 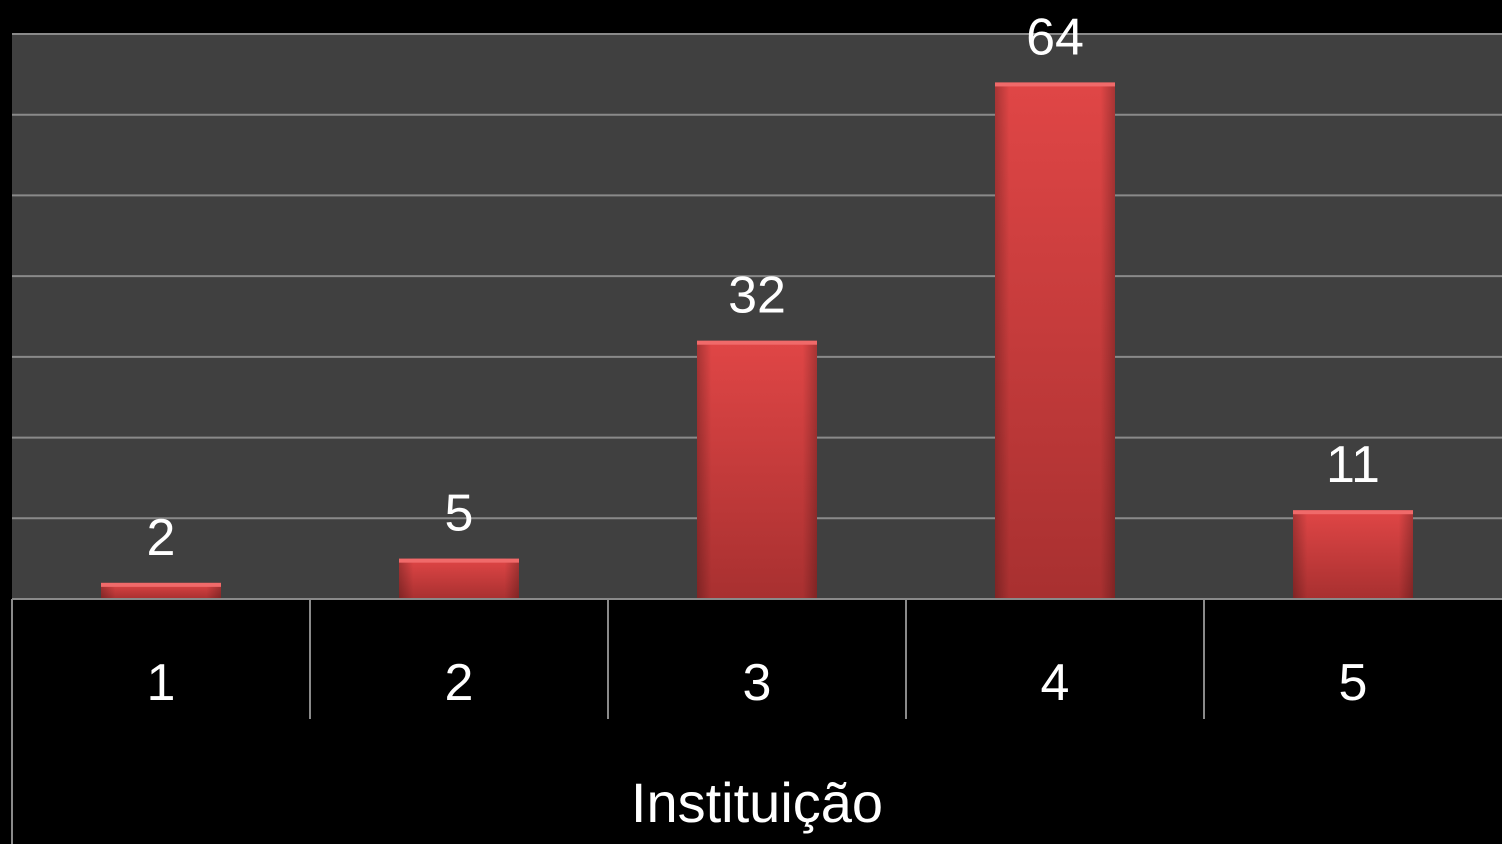 I want to click on data-label: 2, so click(x=161, y=538).